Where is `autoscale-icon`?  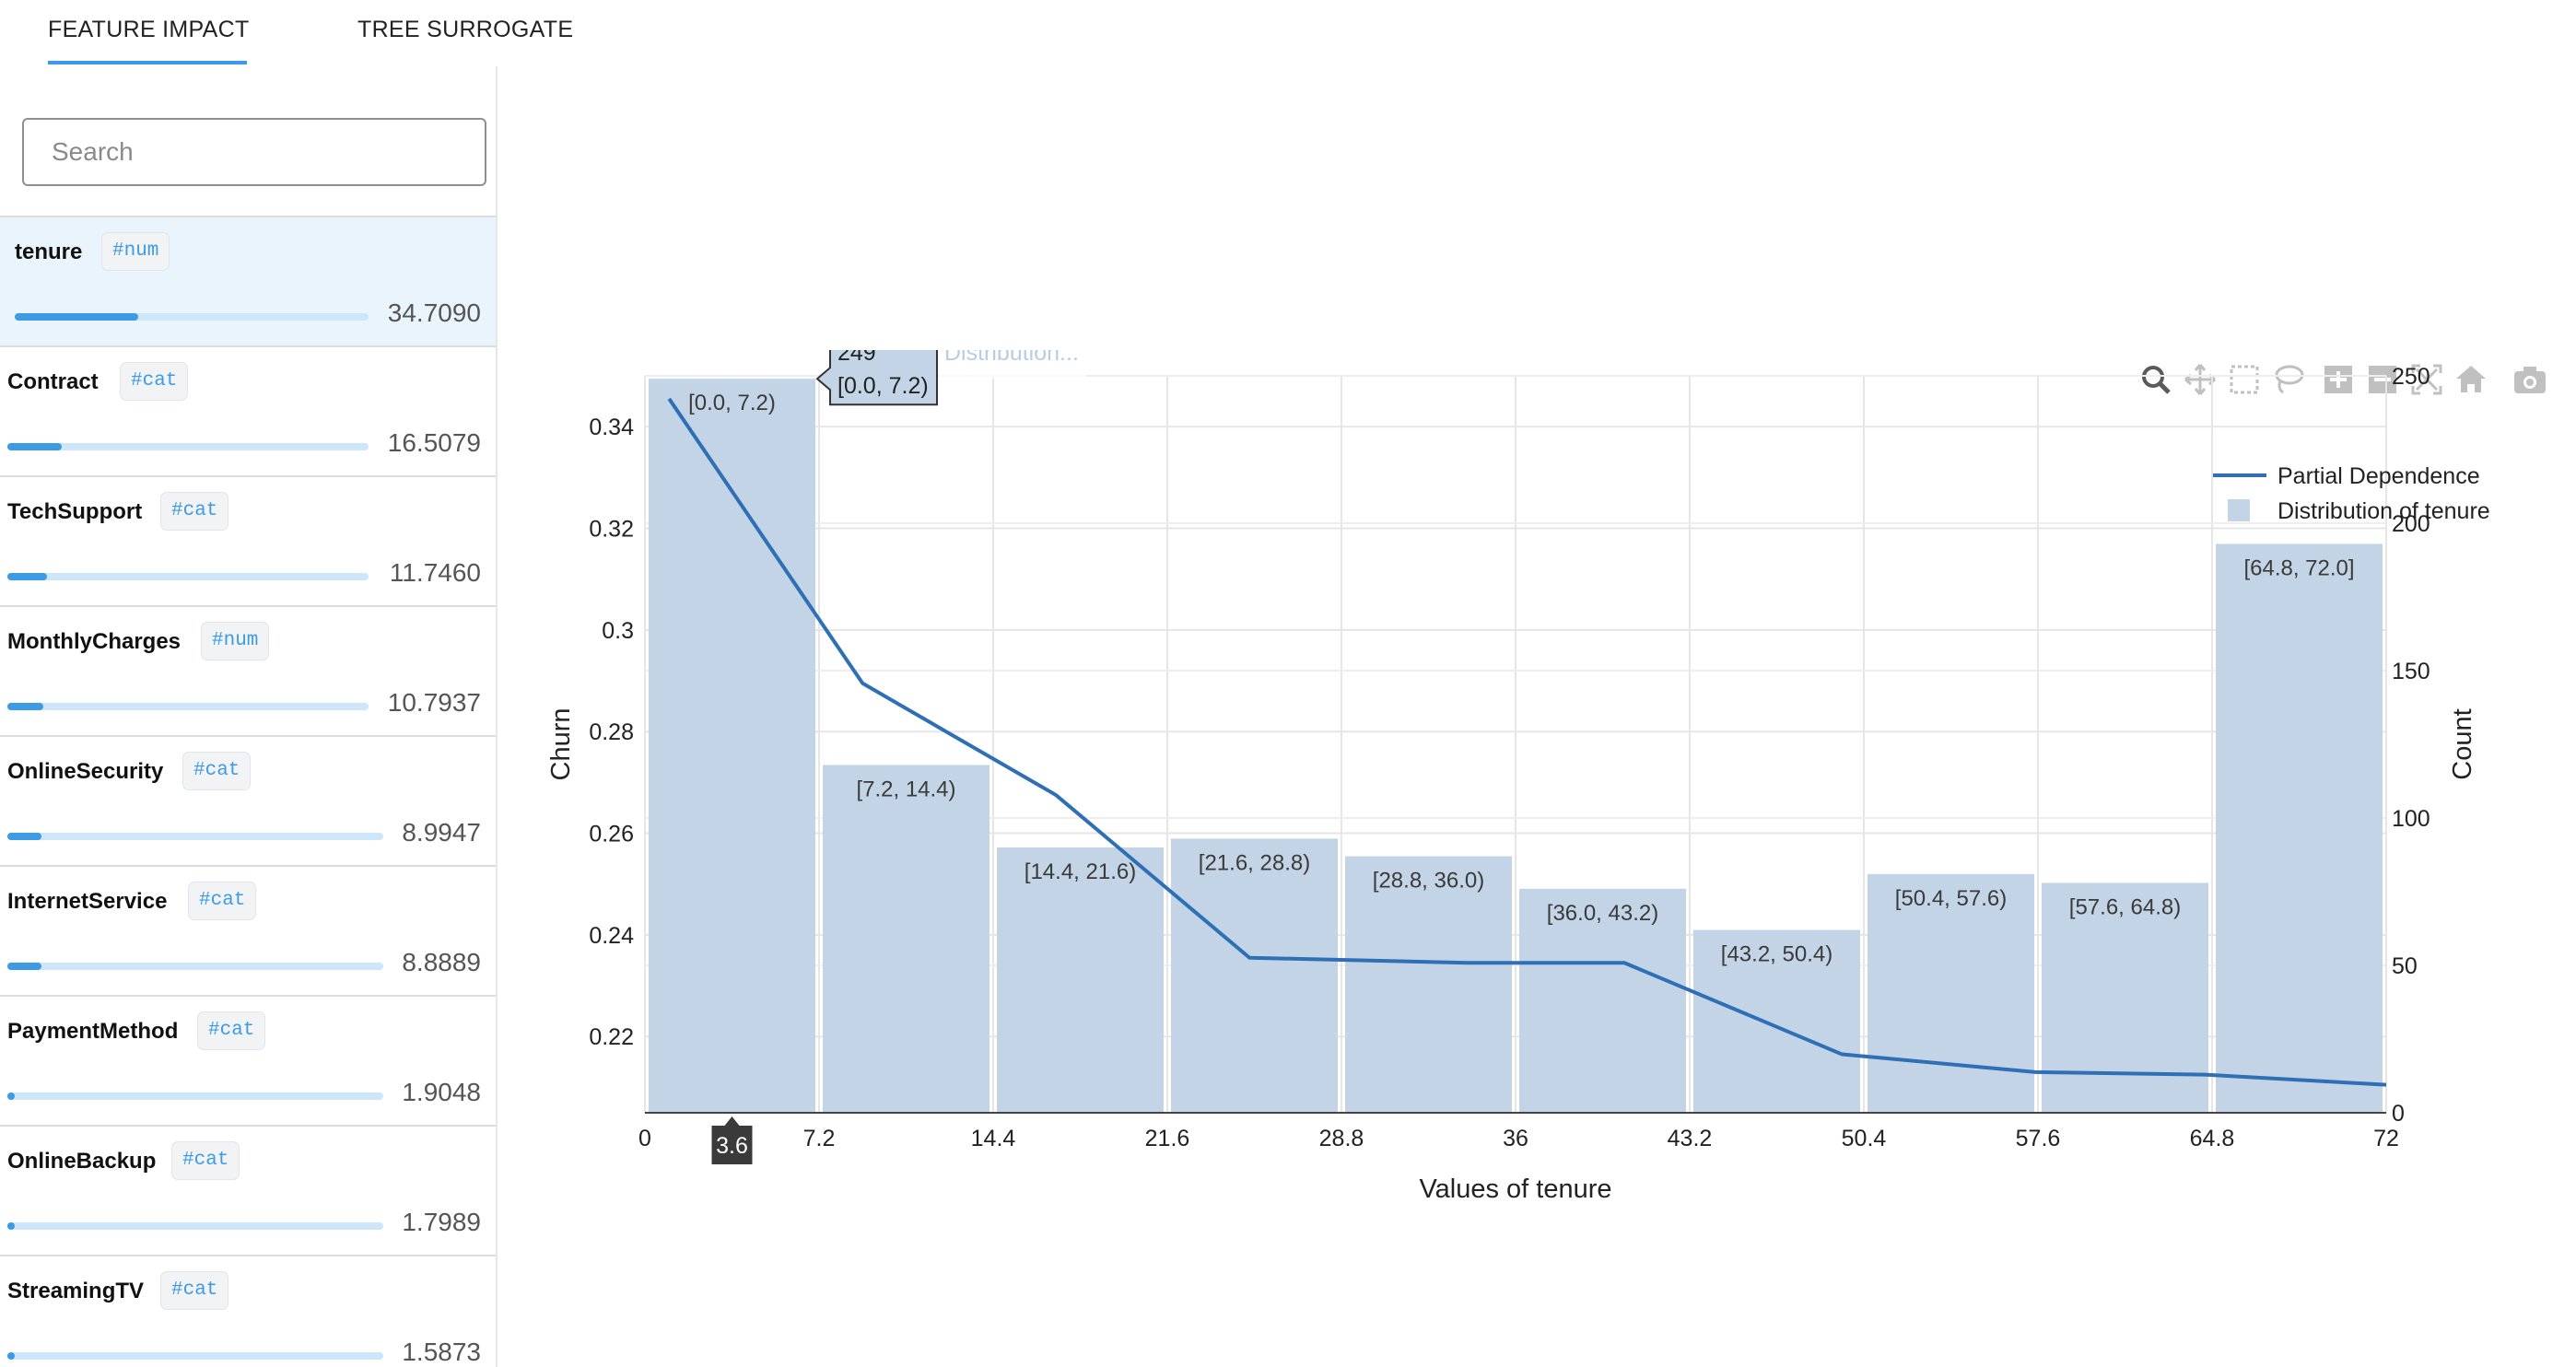 autoscale-icon is located at coordinates (2426, 380).